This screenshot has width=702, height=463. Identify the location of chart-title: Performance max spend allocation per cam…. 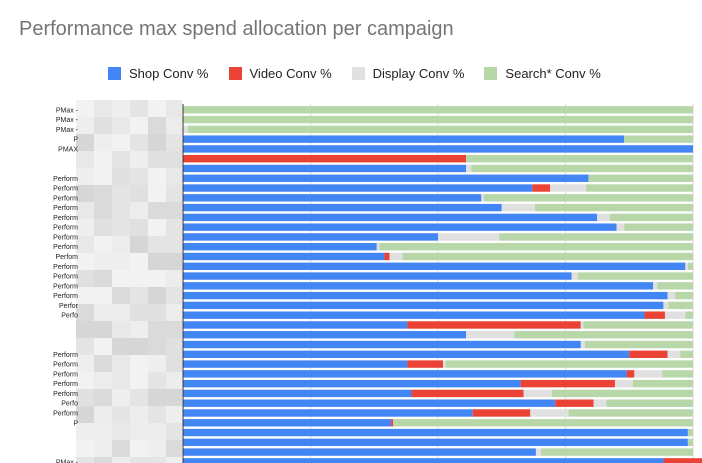
(236, 29).